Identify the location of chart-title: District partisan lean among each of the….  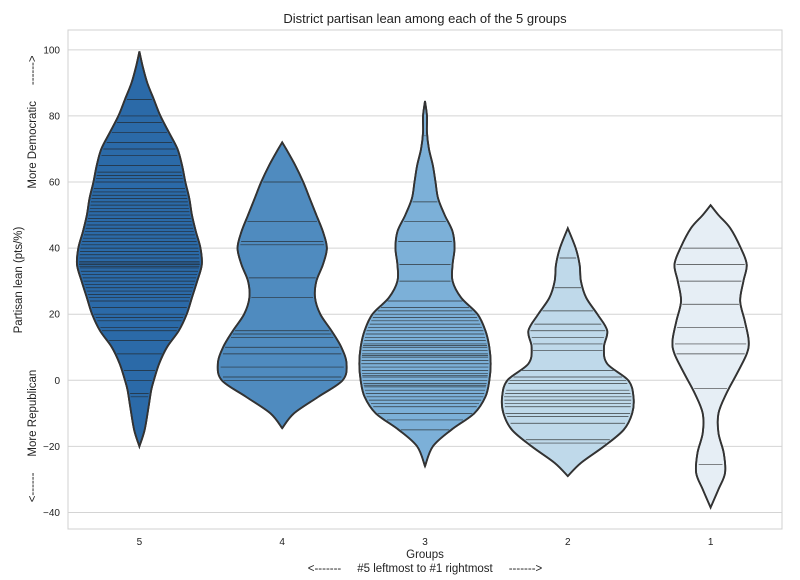
(425, 18).